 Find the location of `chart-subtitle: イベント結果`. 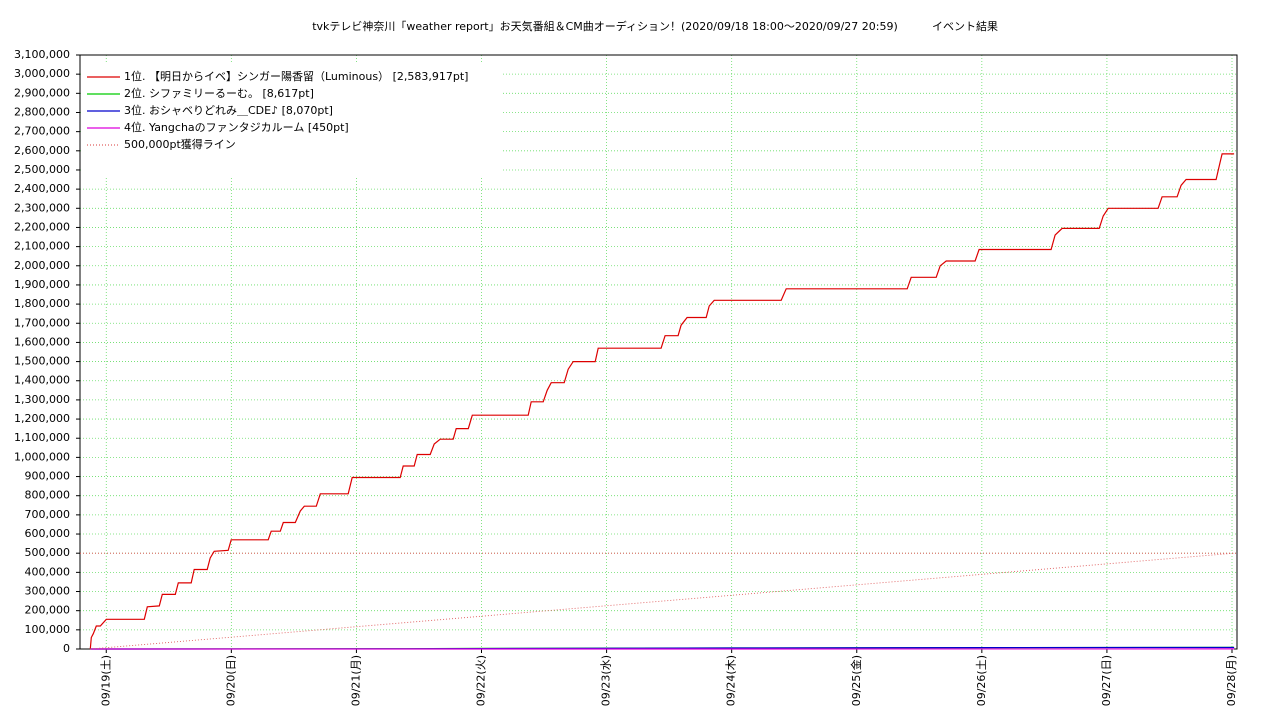

chart-subtitle: イベント結果 is located at coordinates (965, 26).